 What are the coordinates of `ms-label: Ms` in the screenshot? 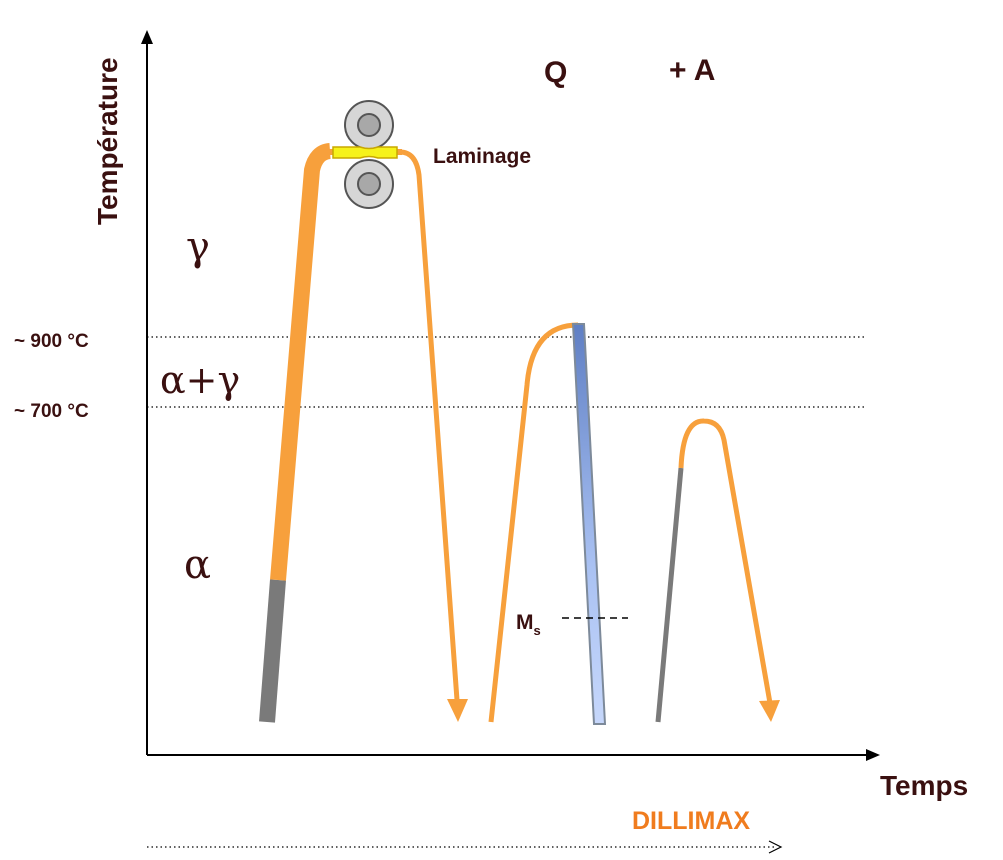 It's located at (528, 624).